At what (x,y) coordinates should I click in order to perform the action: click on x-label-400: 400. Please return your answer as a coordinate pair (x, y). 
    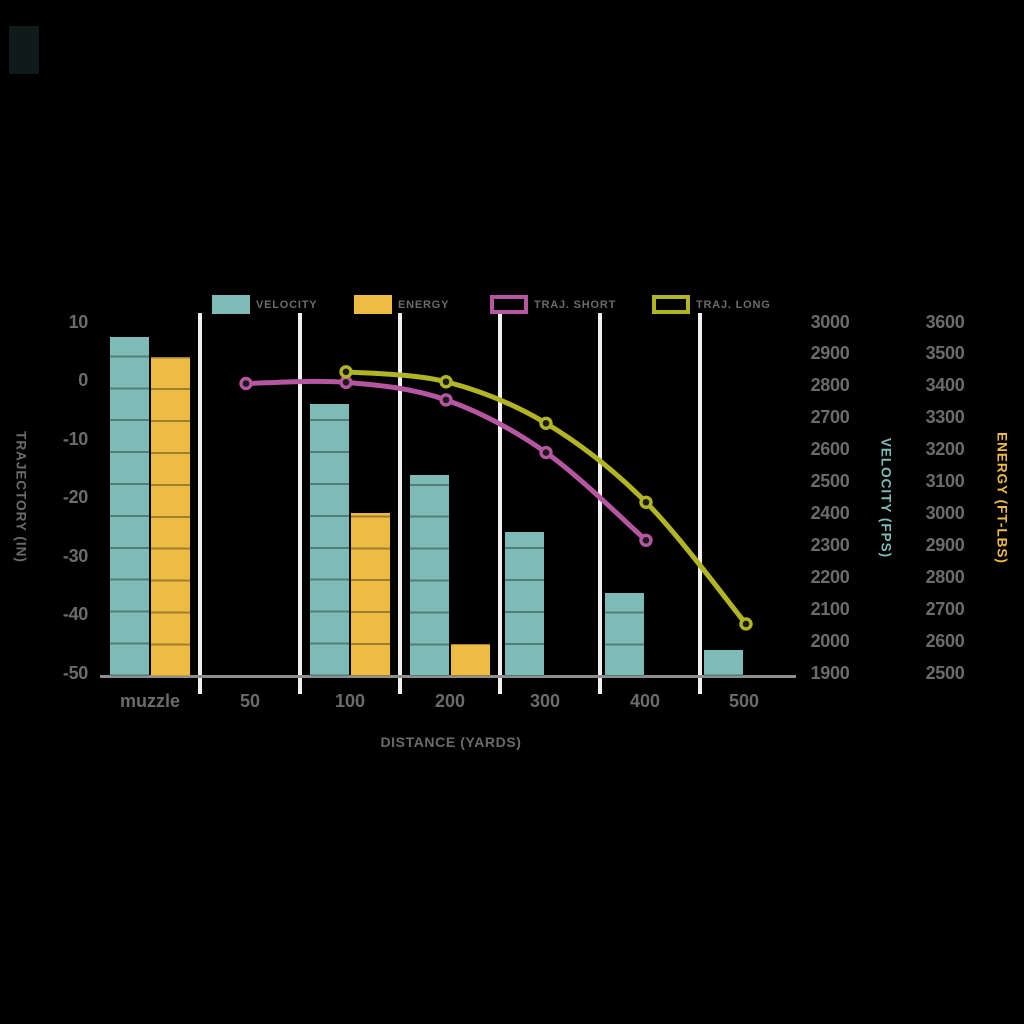
    Looking at the image, I should click on (645, 701).